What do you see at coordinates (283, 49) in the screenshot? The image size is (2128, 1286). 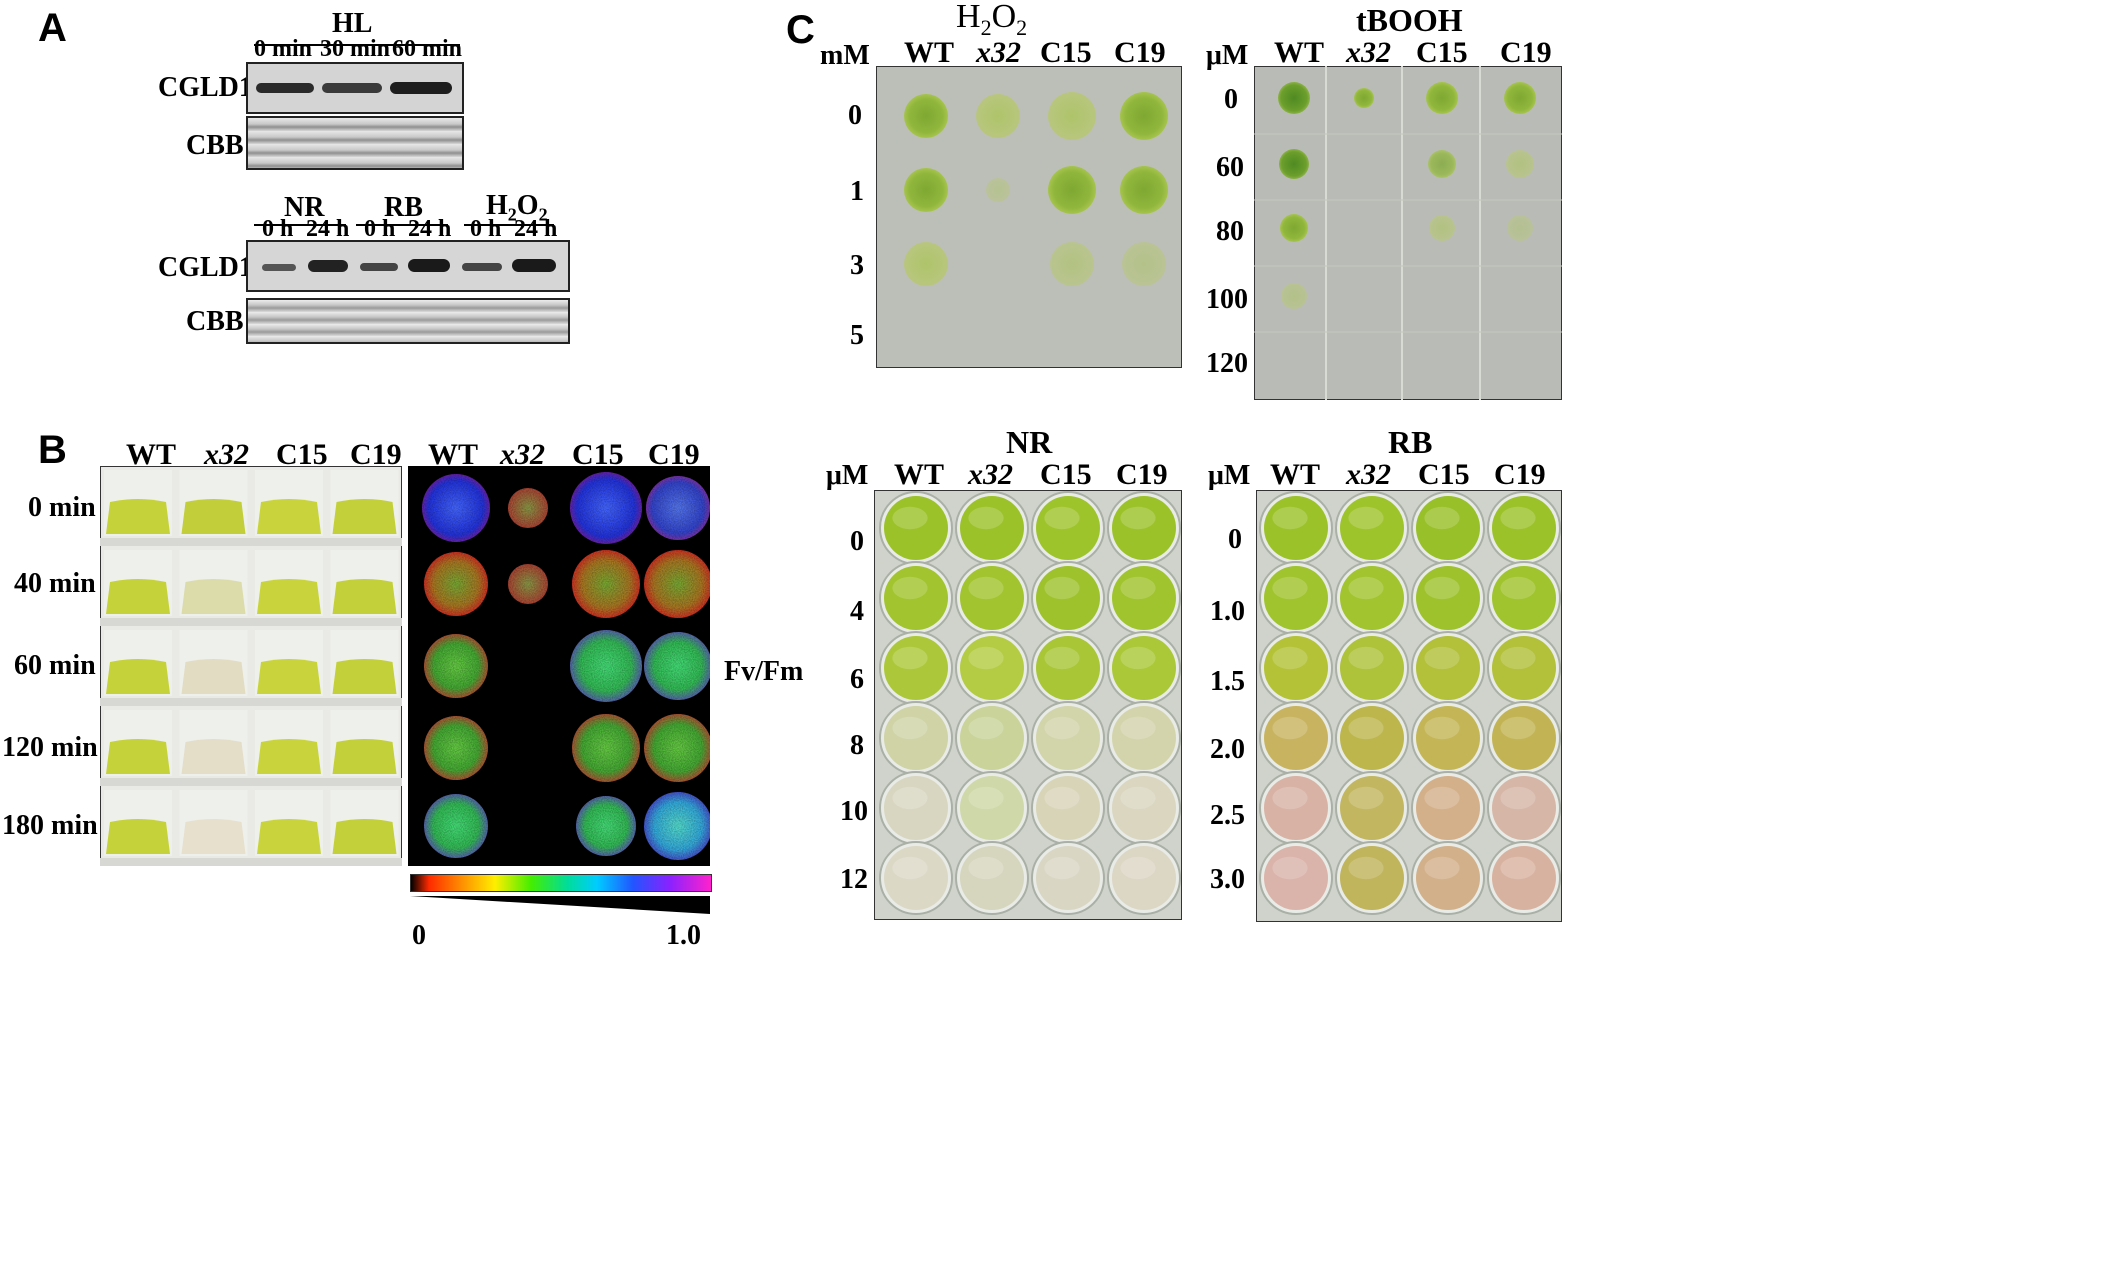 I see `hl-time-0: 0 min` at bounding box center [283, 49].